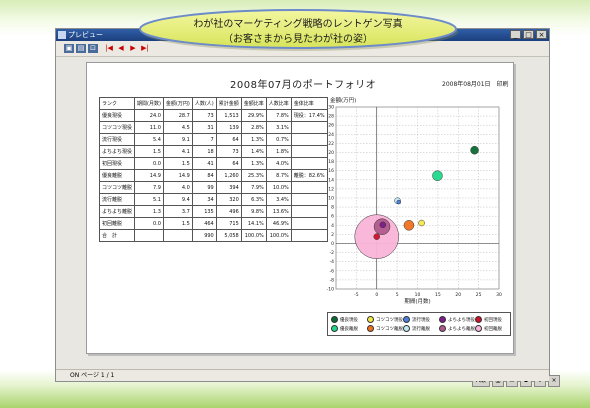  Describe the element at coordinates (457, 328) in the screenshot. I see `legend-item: よちよち離脱` at that location.